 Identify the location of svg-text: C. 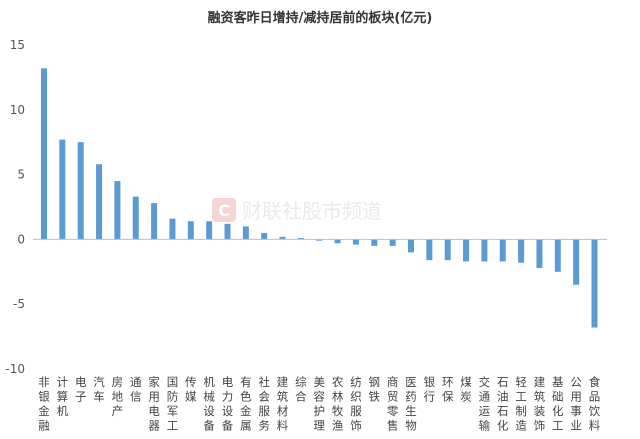
(224, 210).